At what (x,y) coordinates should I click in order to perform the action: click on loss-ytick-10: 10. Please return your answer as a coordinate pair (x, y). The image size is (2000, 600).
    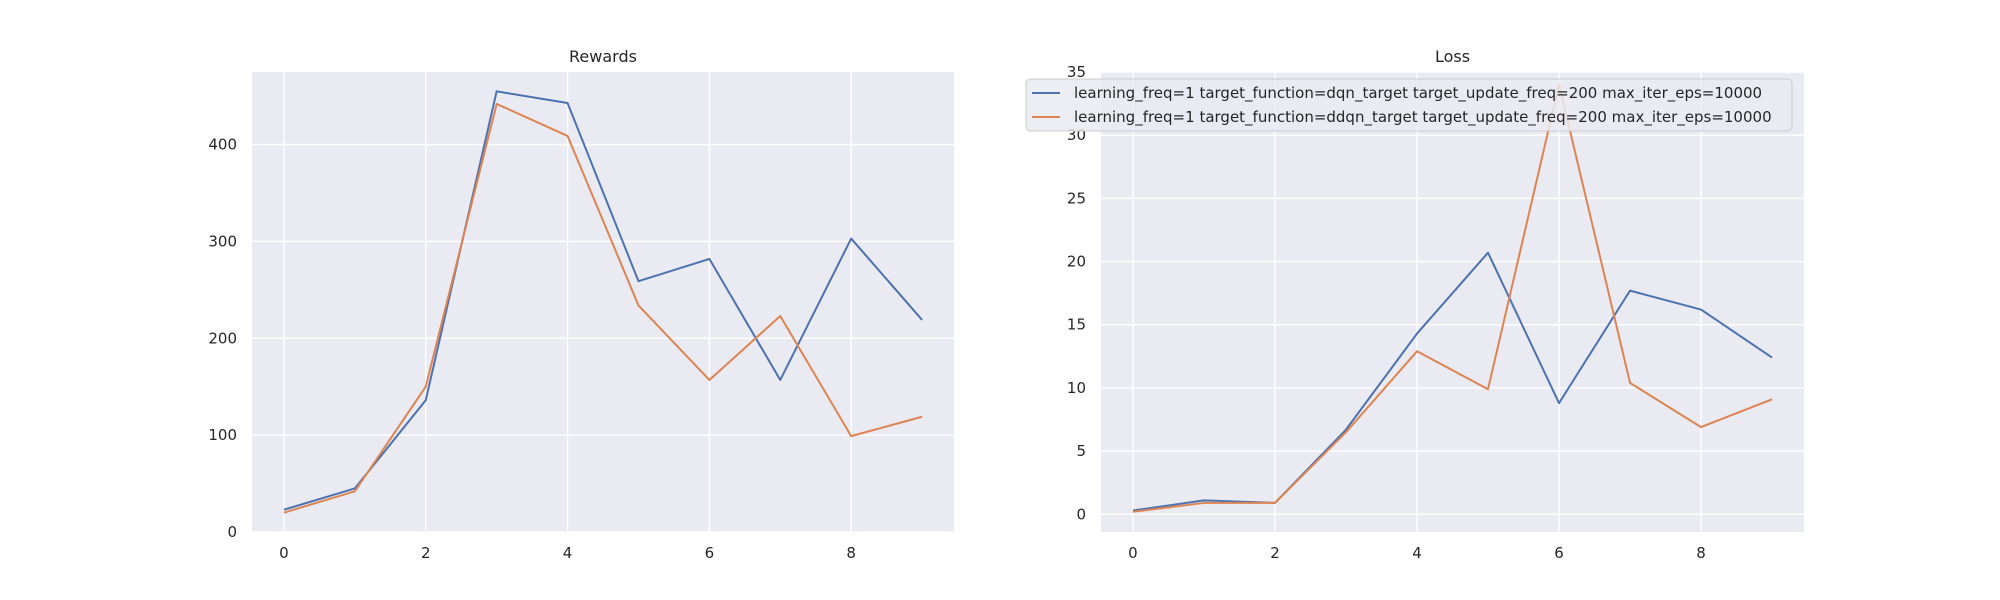
    Looking at the image, I should click on (1076, 388).